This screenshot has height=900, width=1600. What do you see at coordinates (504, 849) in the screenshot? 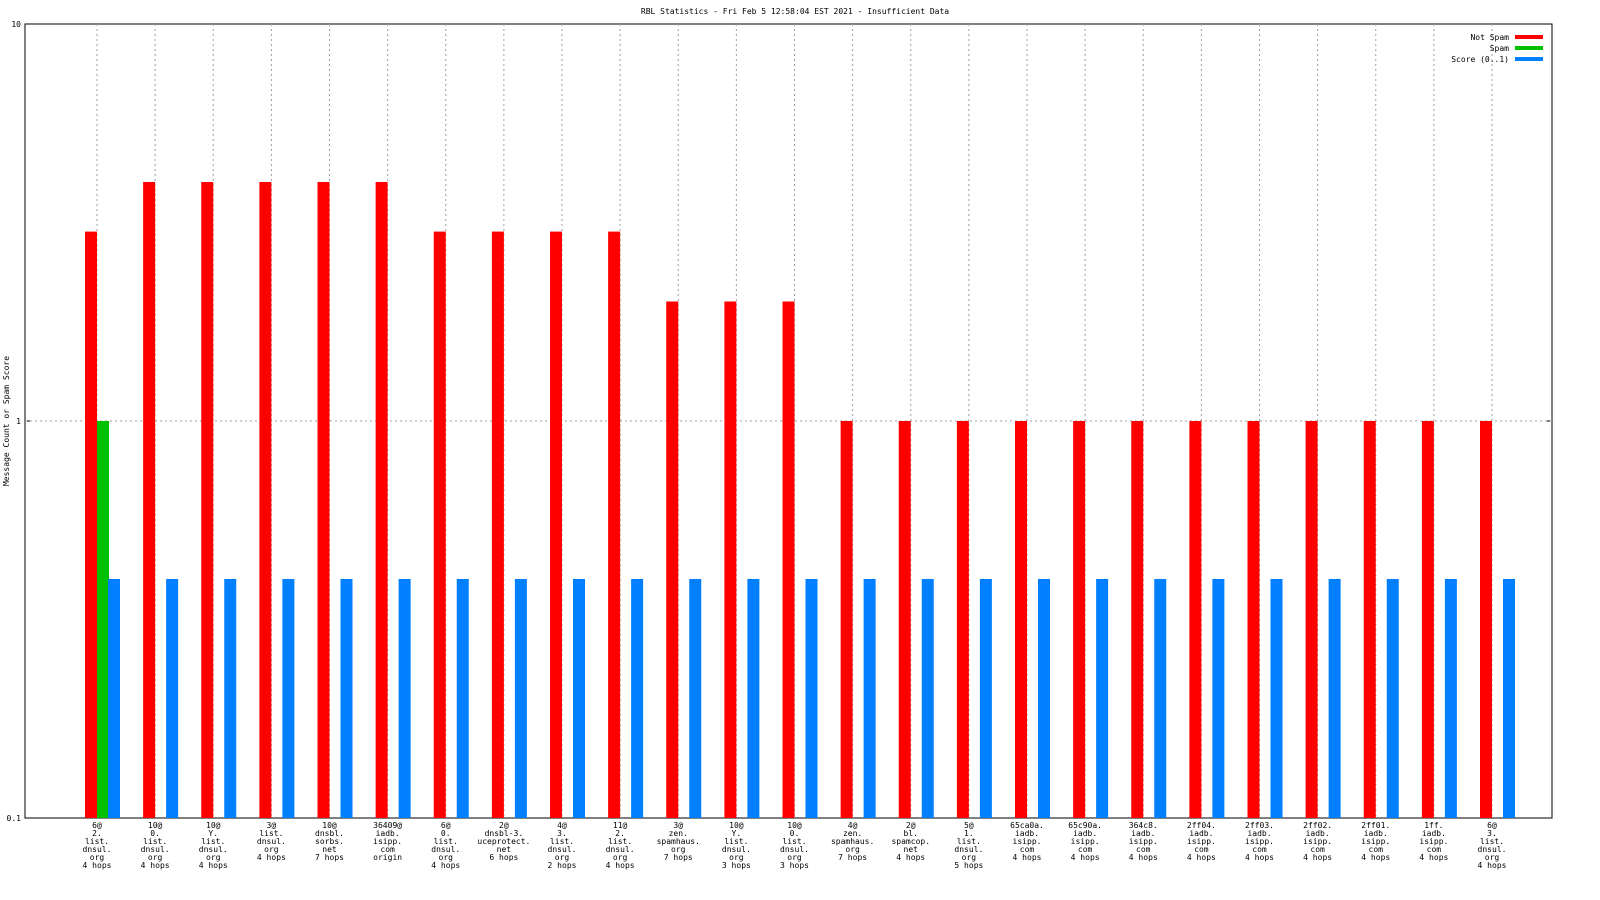
I see `x-tick-label-line: net` at bounding box center [504, 849].